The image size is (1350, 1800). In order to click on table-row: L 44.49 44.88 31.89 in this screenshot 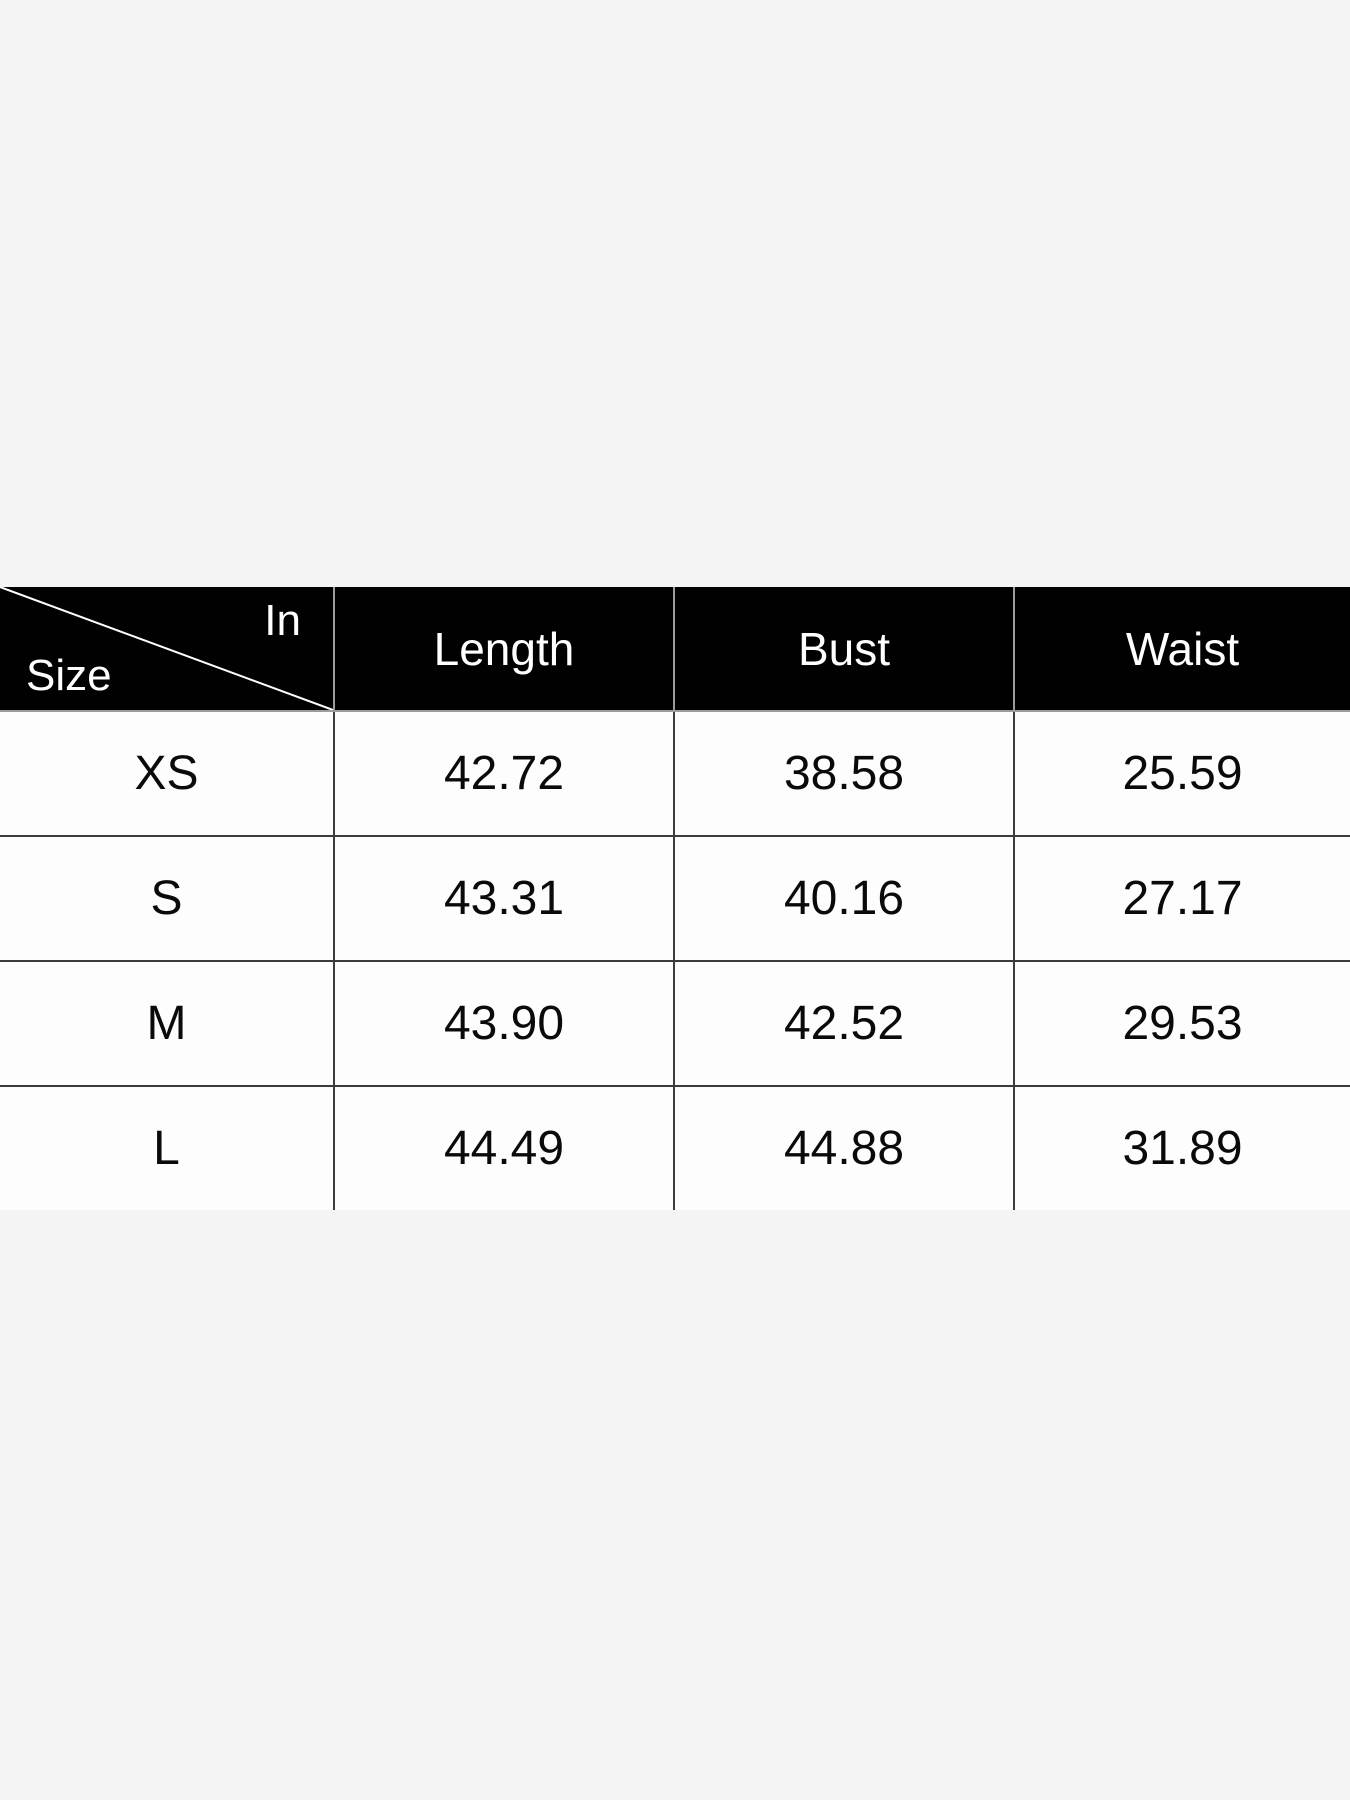, I will do `click(675, 1148)`.